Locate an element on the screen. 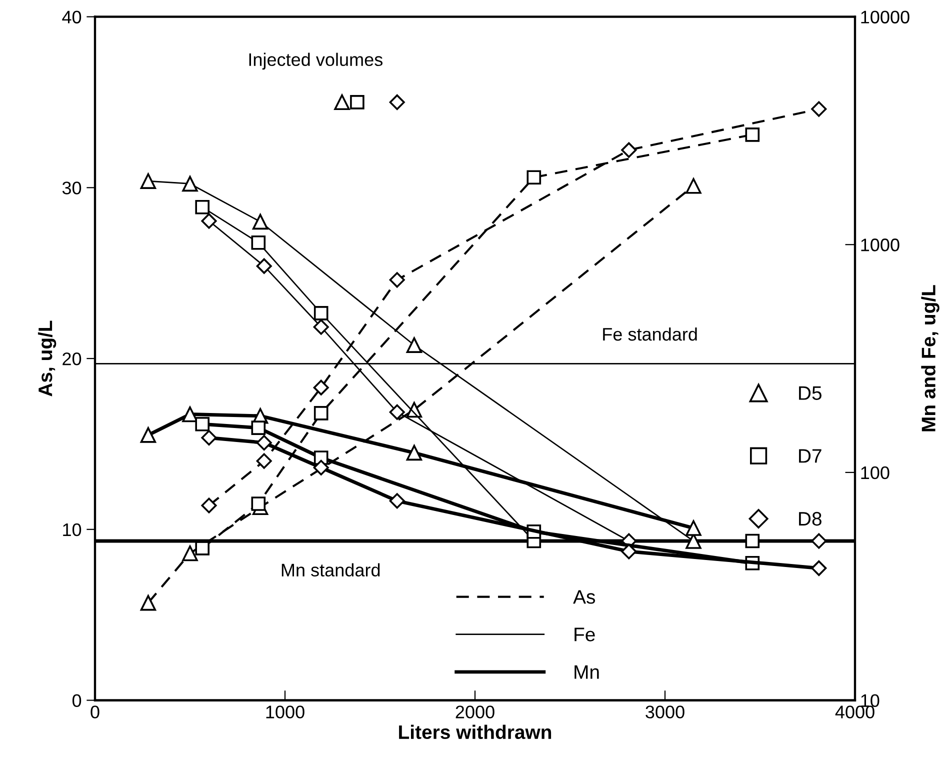  ref-line-label: Mn standard is located at coordinates (331, 570).